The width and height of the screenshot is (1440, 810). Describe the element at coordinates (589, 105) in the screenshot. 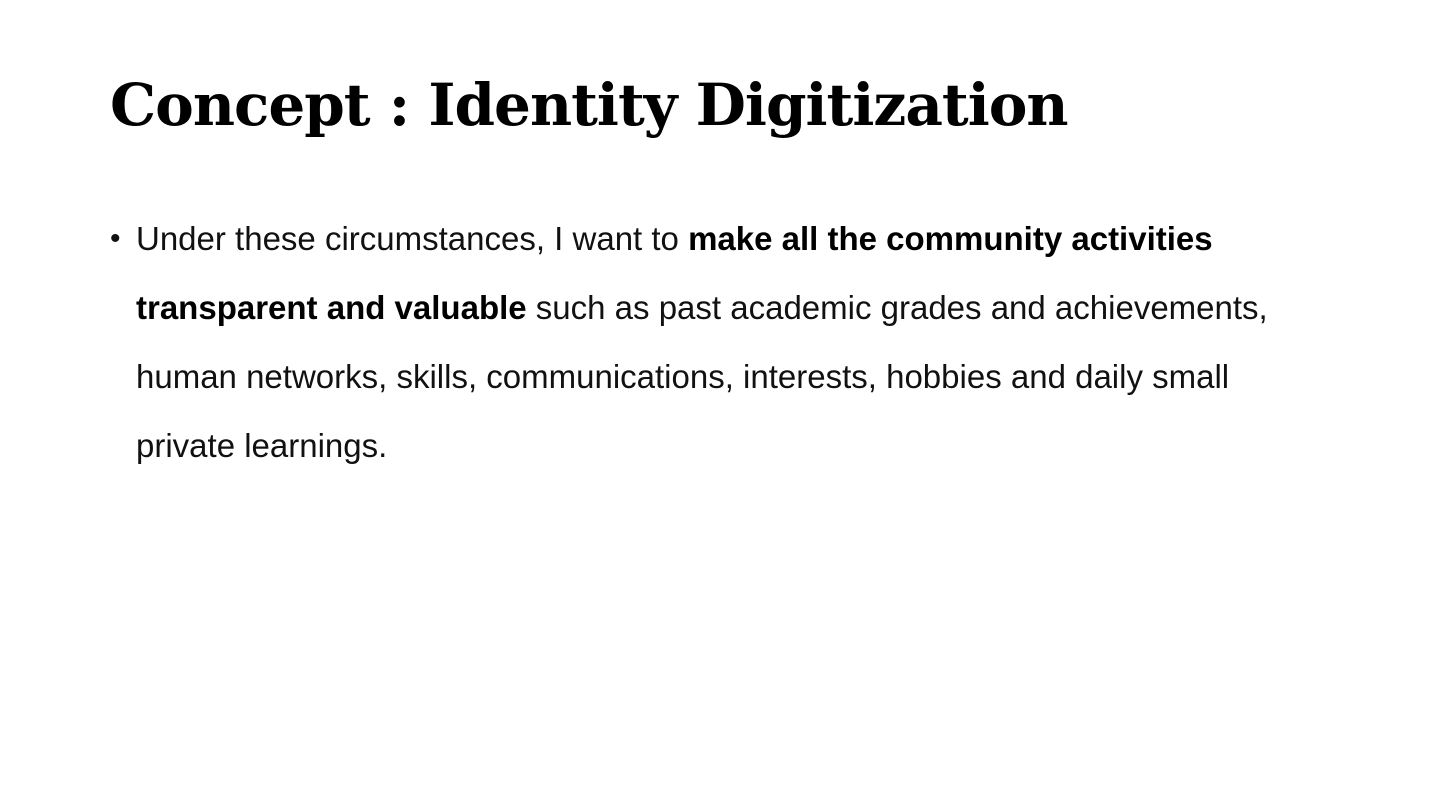

I see `slide-title: Concept : Identity Digitization` at that location.